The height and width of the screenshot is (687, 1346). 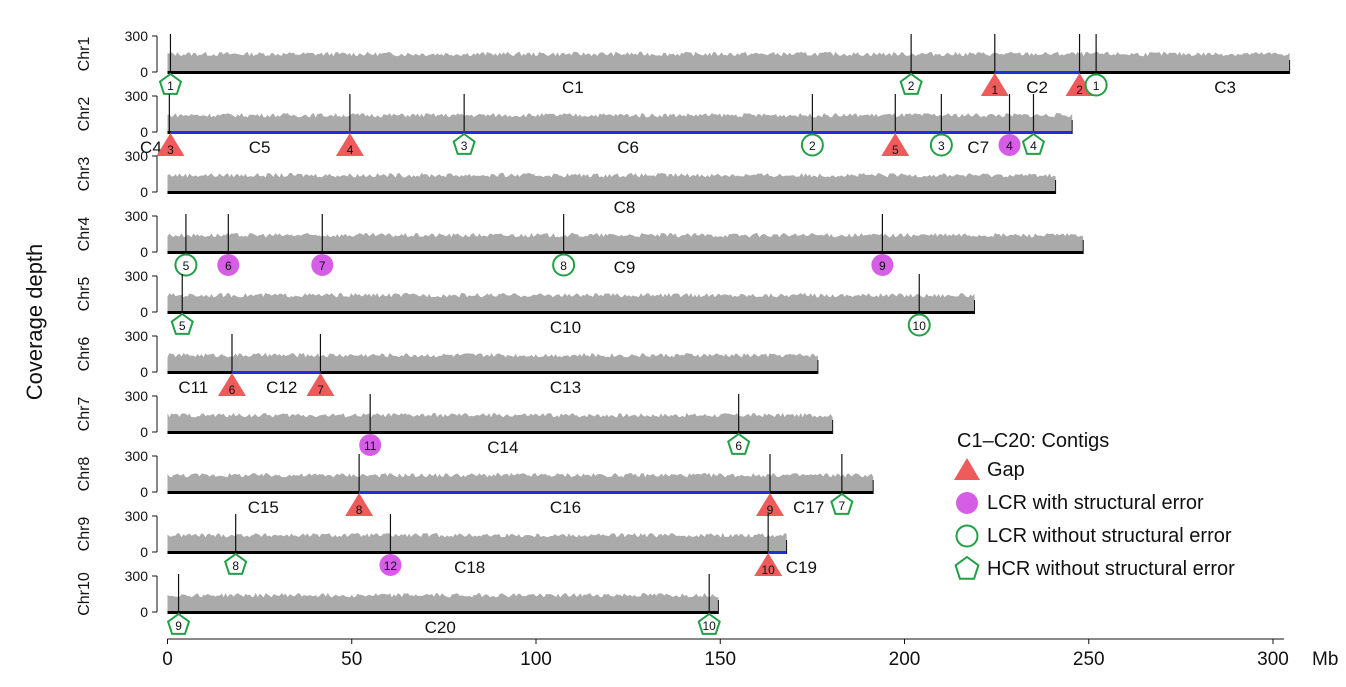 What do you see at coordinates (84, 114) in the screenshot?
I see `chromosome-name: Chr2` at bounding box center [84, 114].